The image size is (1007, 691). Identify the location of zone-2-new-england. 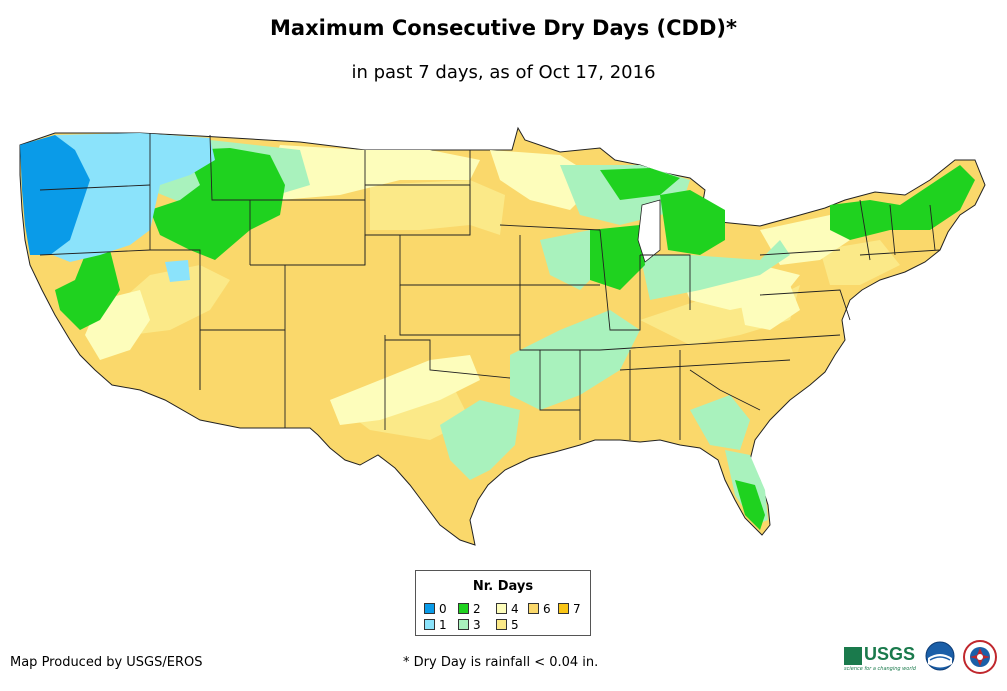
(902, 202).